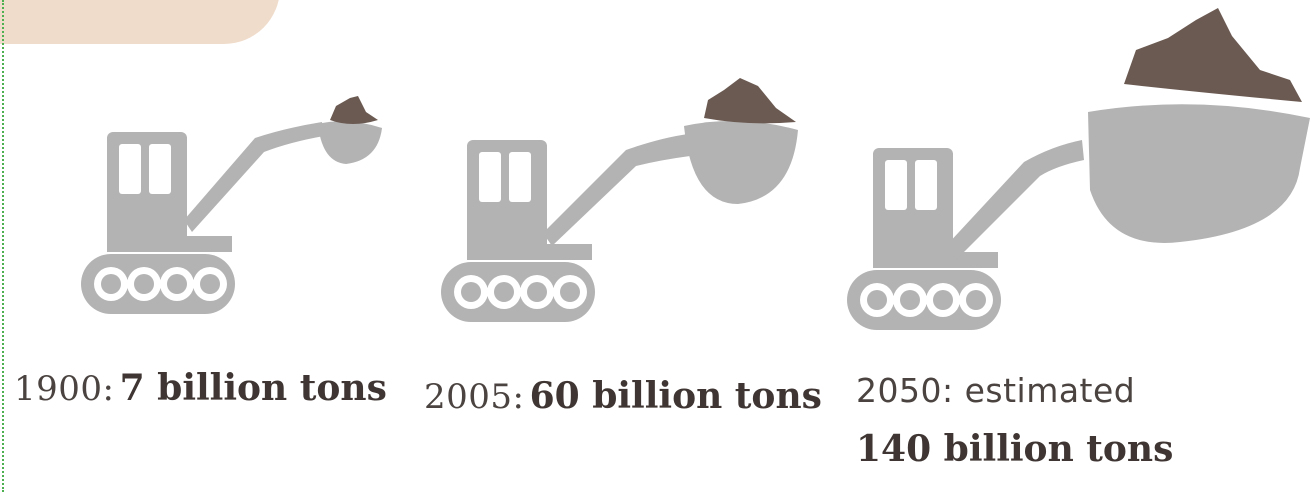 Image resolution: width=1311 pixels, height=492 pixels. What do you see at coordinates (253, 388) in the screenshot?
I see `amount-label: 7 billion tons` at bounding box center [253, 388].